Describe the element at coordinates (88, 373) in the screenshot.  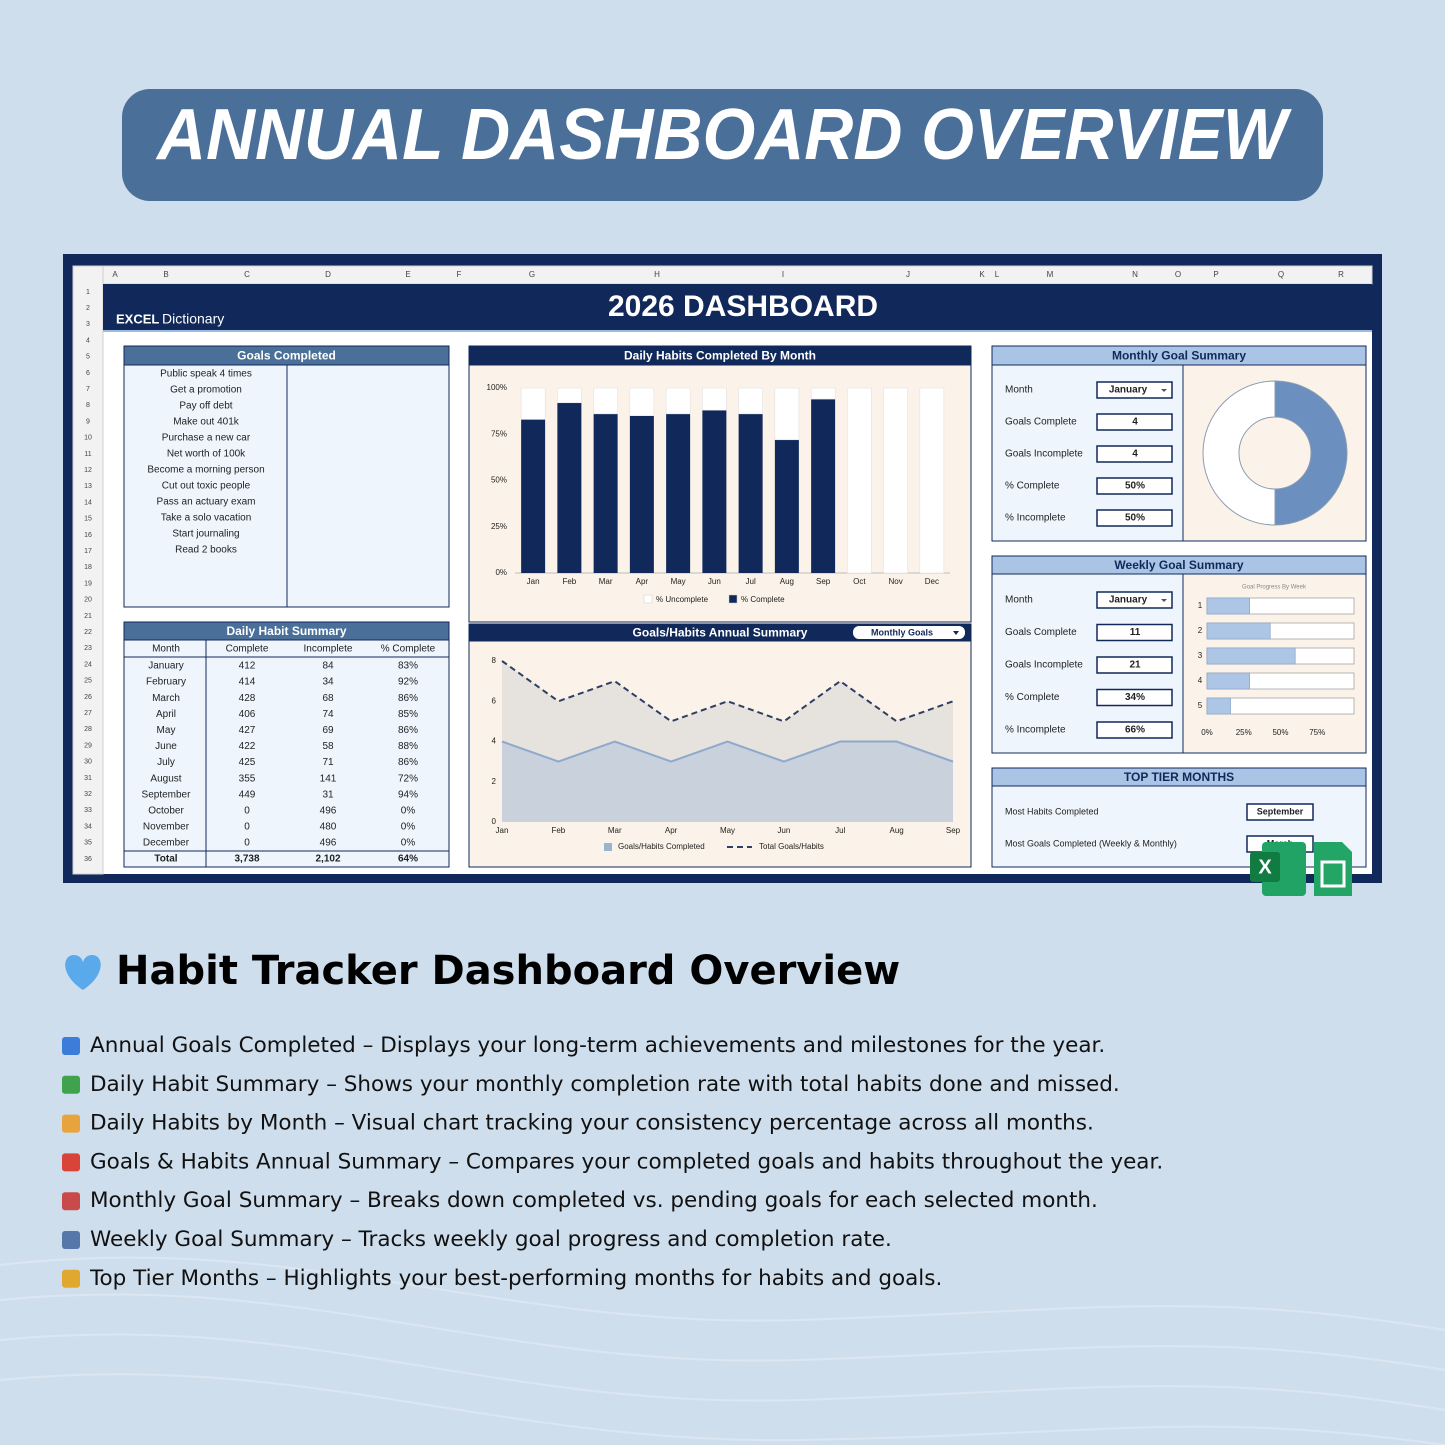
I see `row-number: 6` at that location.